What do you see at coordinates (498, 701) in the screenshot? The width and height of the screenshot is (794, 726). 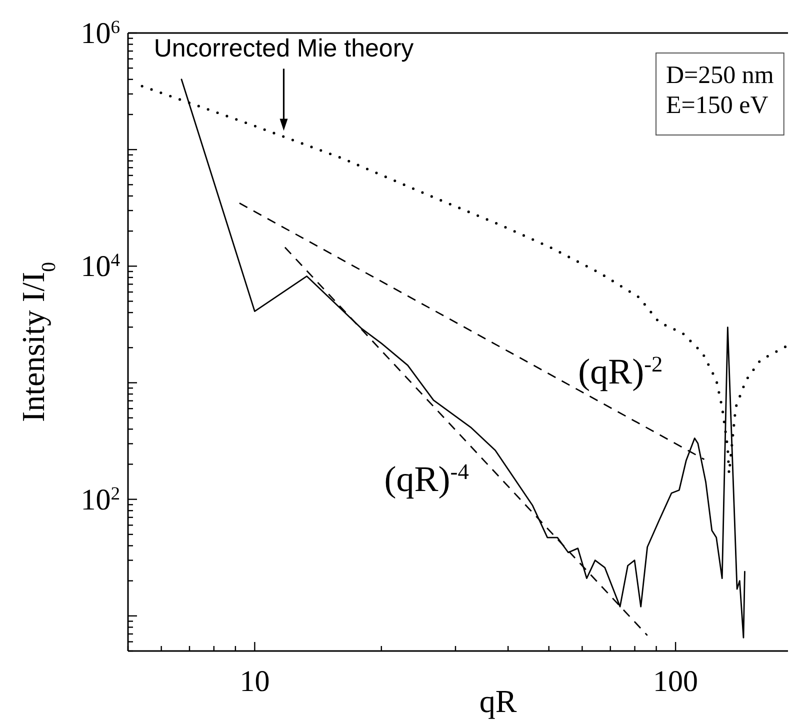 I see `x-axis-title: qR` at bounding box center [498, 701].